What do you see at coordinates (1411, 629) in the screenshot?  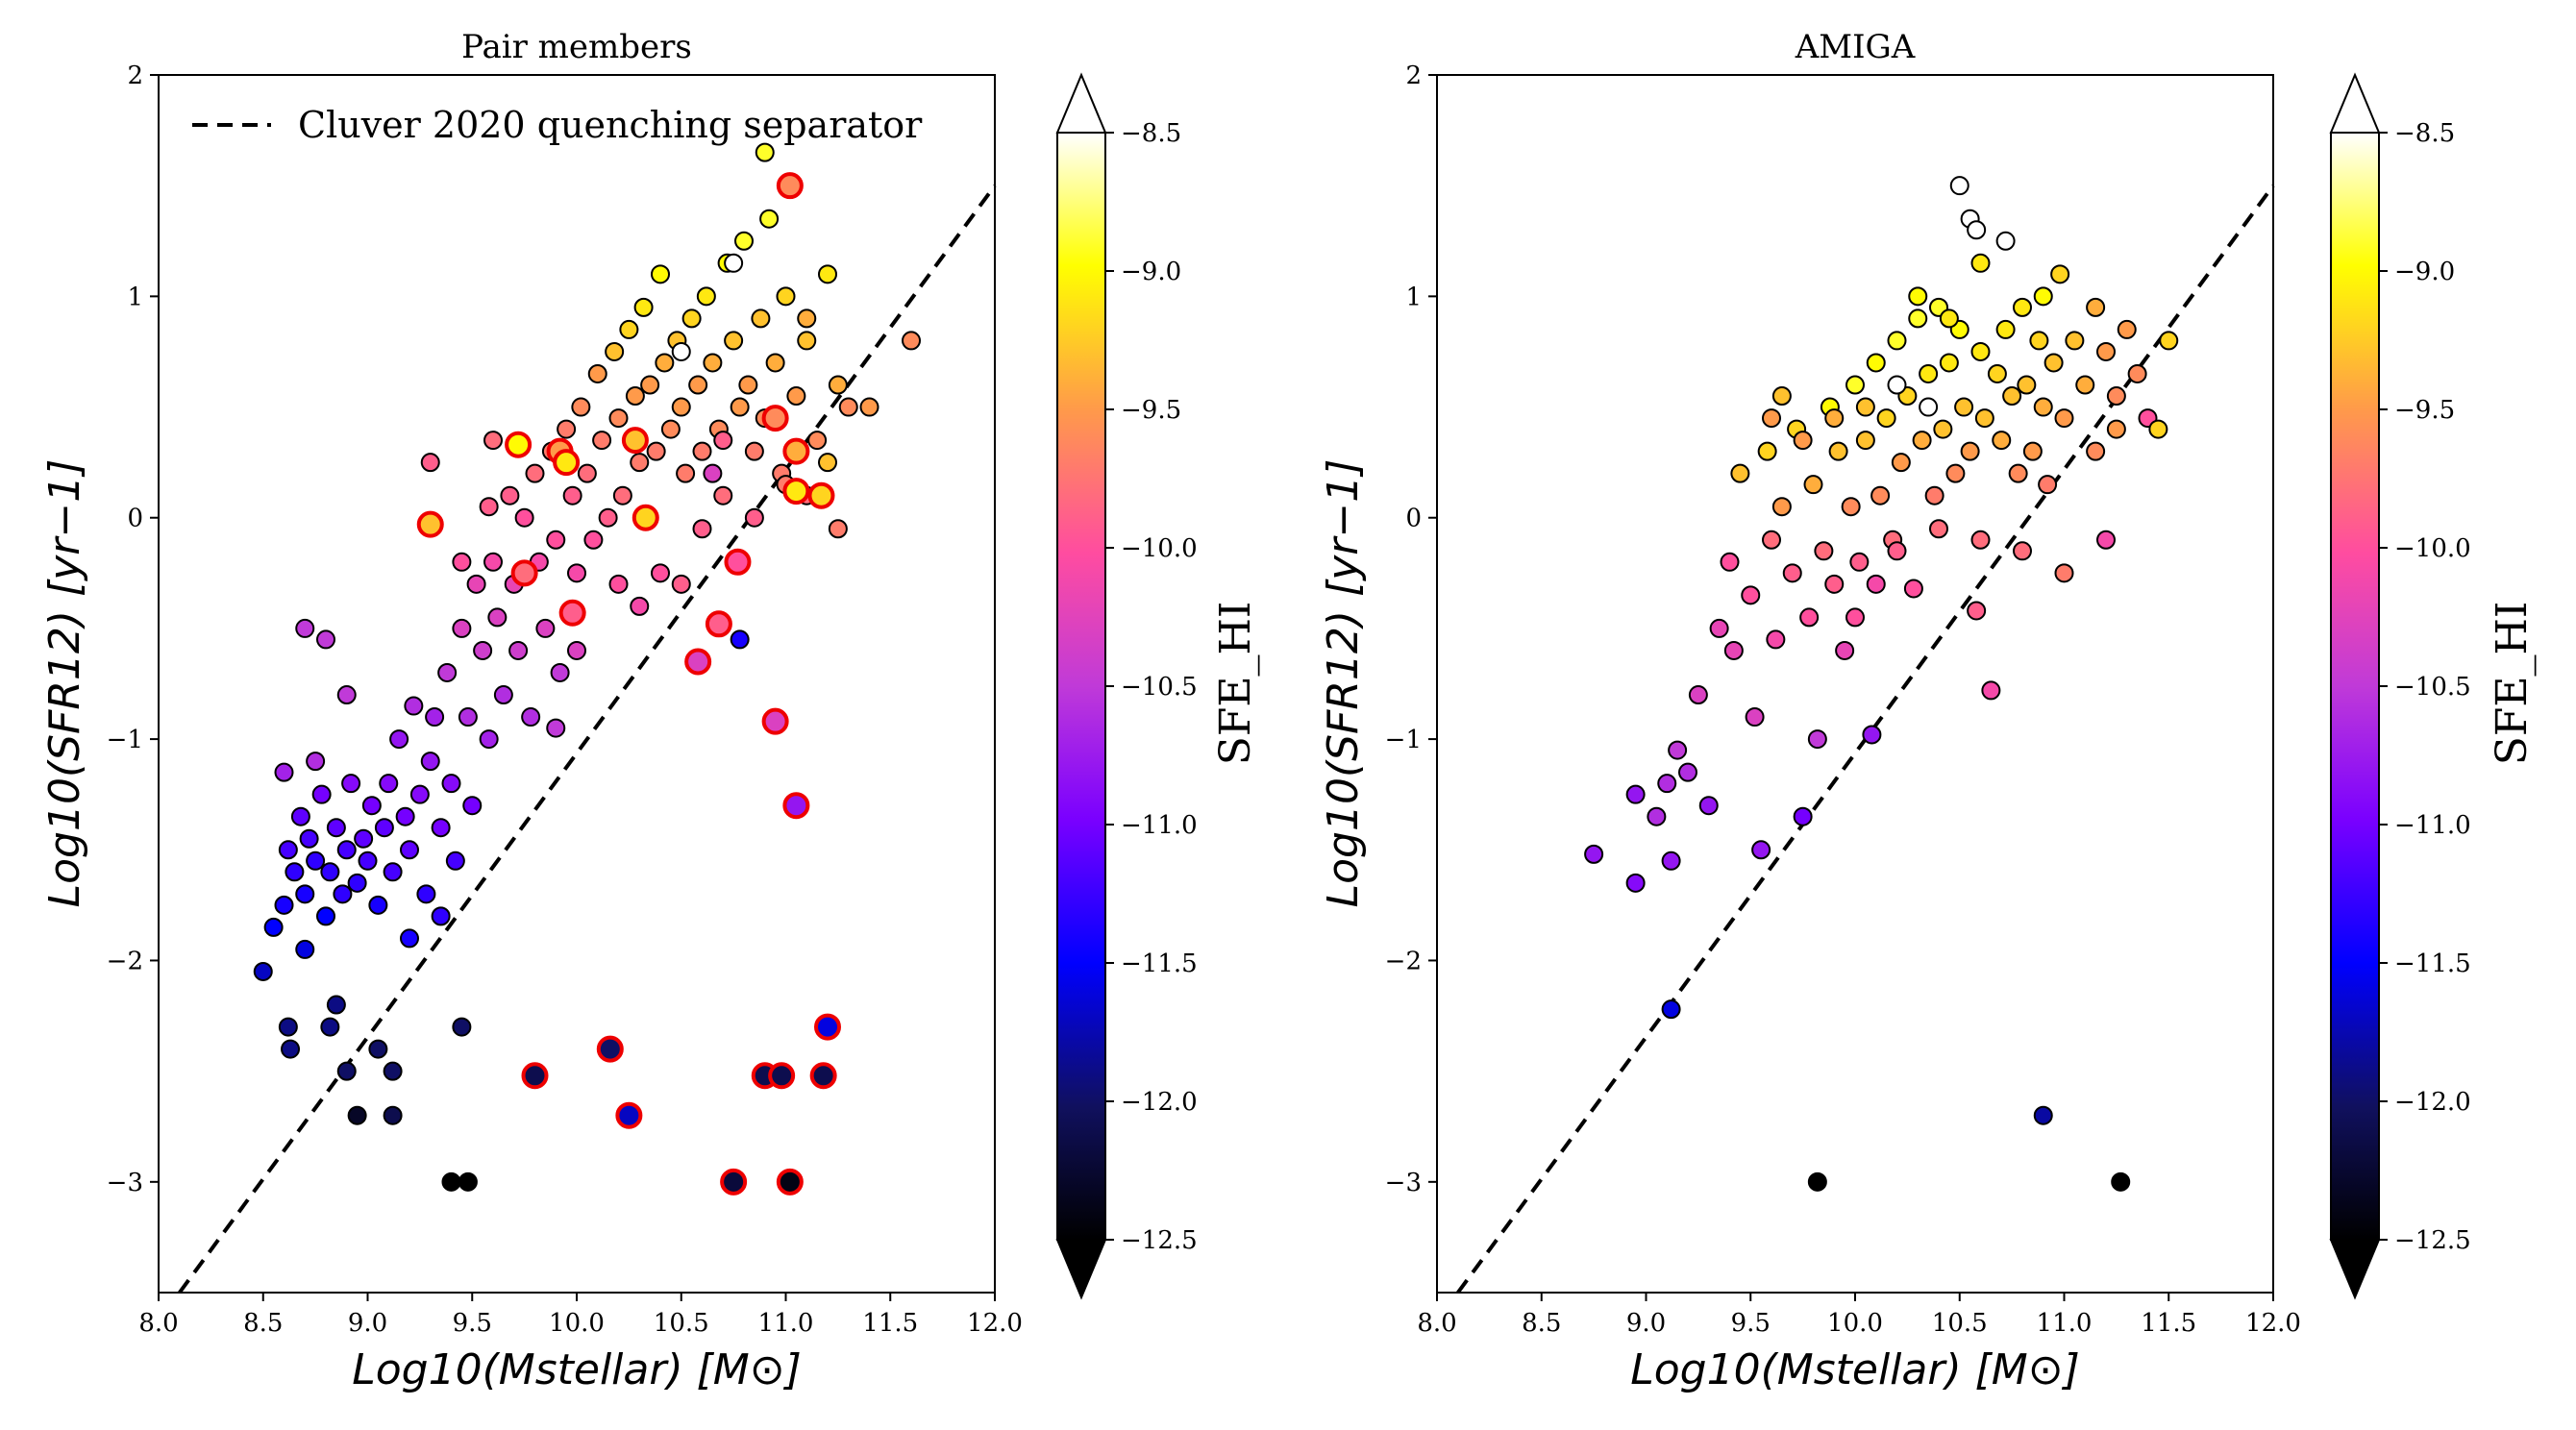 I see `y-axis: −3 −2 −1 0 1 2` at bounding box center [1411, 629].